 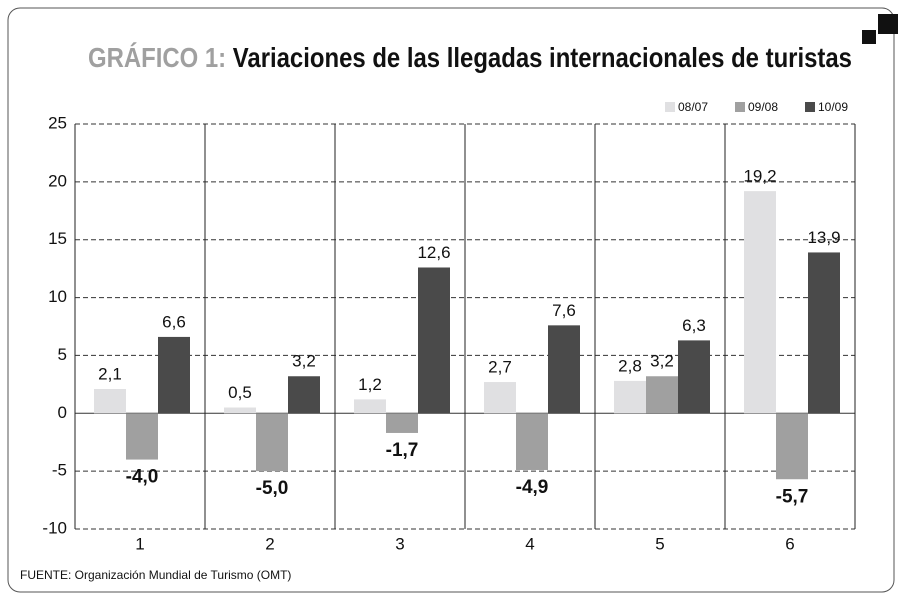 What do you see at coordinates (57, 180) in the screenshot?
I see `y-tick-label: 20` at bounding box center [57, 180].